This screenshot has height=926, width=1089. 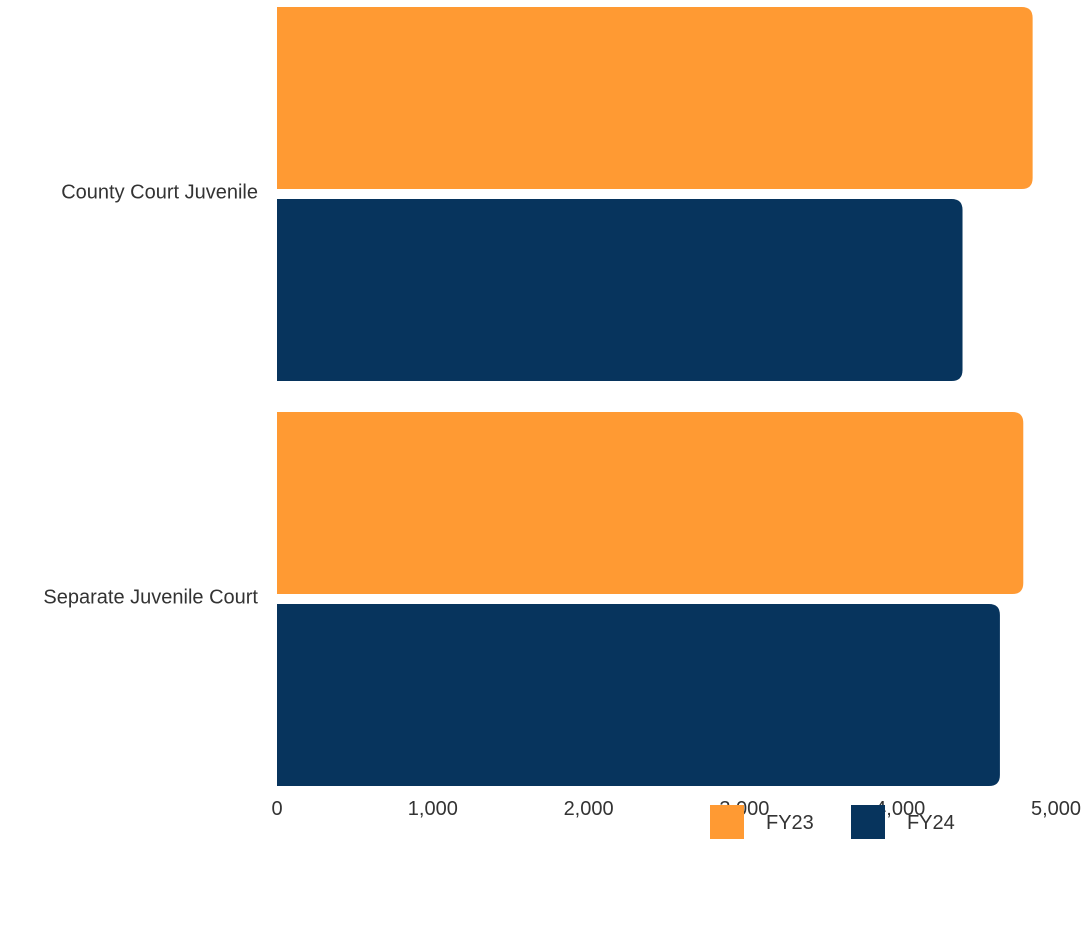 I want to click on legend-label-fy23: FY23, so click(x=790, y=823).